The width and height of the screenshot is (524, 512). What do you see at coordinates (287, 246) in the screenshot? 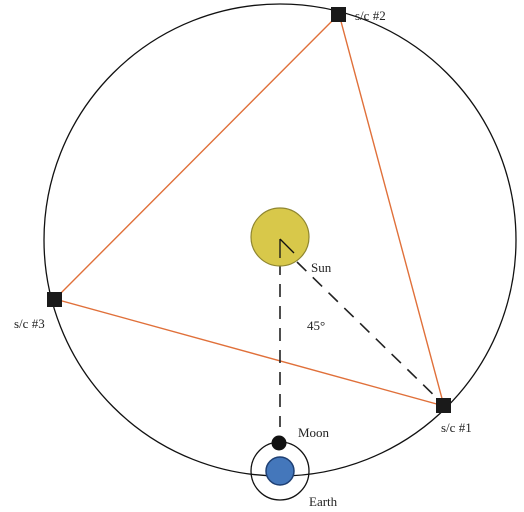
I see `angle-ray-diagonal` at bounding box center [287, 246].